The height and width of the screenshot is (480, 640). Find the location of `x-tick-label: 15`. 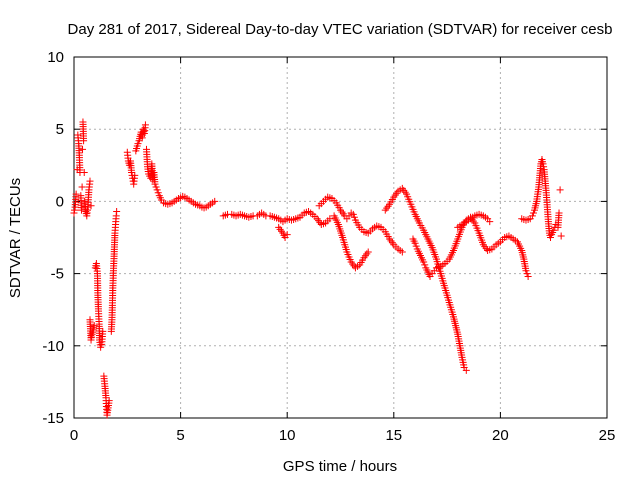

x-tick-label: 15 is located at coordinates (393, 435).